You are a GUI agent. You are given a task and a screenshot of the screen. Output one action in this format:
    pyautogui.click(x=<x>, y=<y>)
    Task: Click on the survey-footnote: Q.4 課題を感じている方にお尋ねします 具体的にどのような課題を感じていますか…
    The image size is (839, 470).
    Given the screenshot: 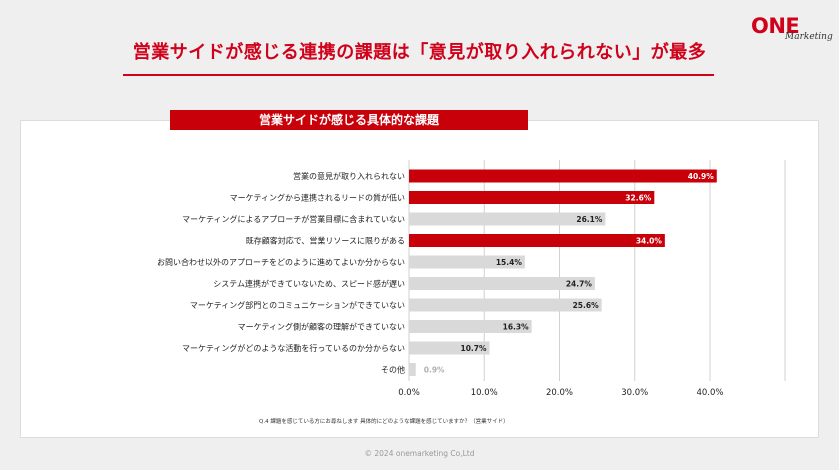 What is the action you would take?
    pyautogui.click(x=384, y=422)
    